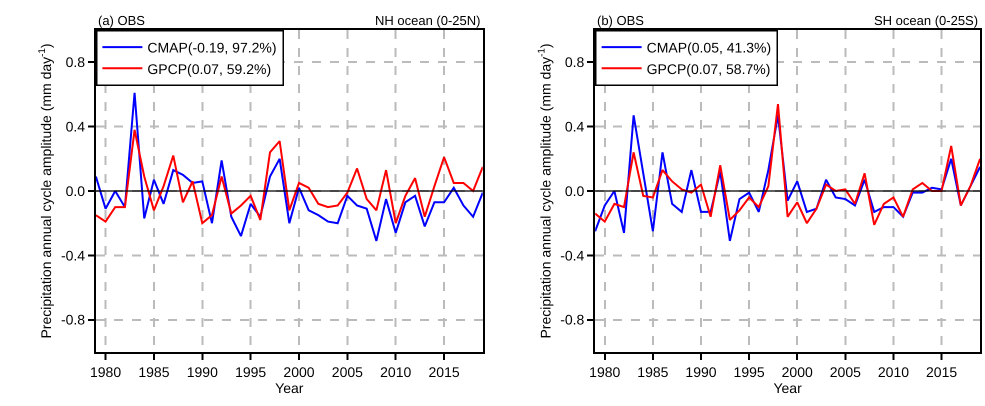 The image size is (985, 406). What do you see at coordinates (209, 68) in the screenshot?
I see `legend-label: GPCP(0.07, 59.2%)` at bounding box center [209, 68].